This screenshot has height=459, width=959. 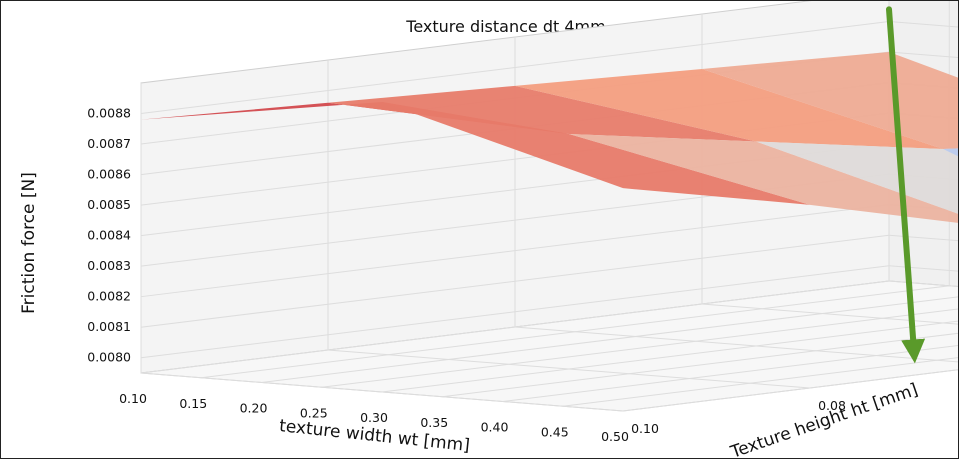 What do you see at coordinates (434, 422) in the screenshot?
I see `x-tick-label: 0.35` at bounding box center [434, 422].